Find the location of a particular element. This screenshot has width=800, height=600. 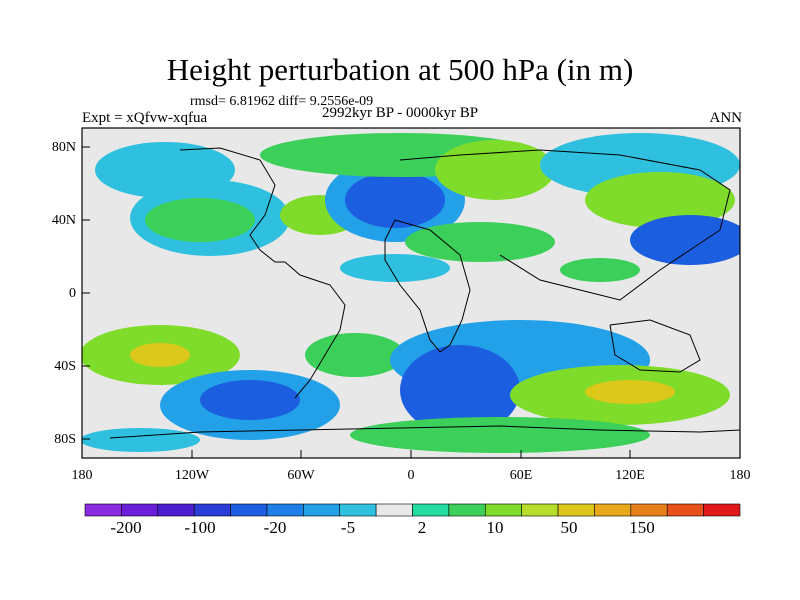

season-label: ANN is located at coordinates (726, 118).